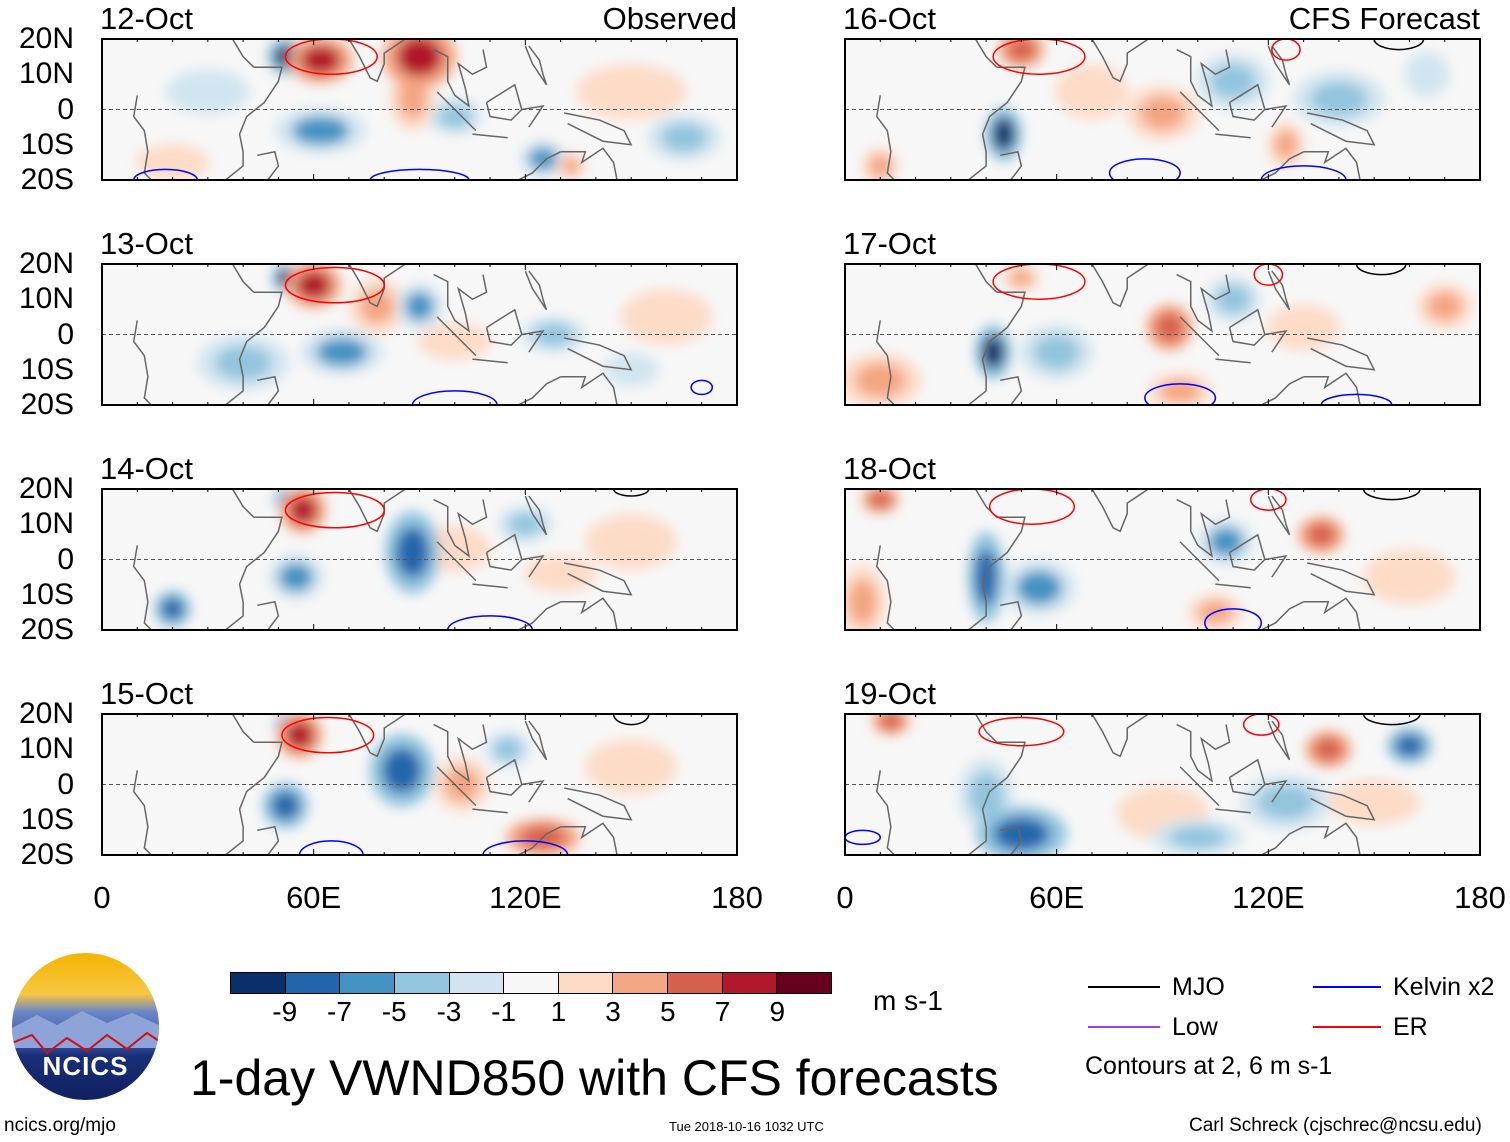 This screenshot has height=1142, width=1510. What do you see at coordinates (367, 983) in the screenshot?
I see `colorbar-swatch` at bounding box center [367, 983].